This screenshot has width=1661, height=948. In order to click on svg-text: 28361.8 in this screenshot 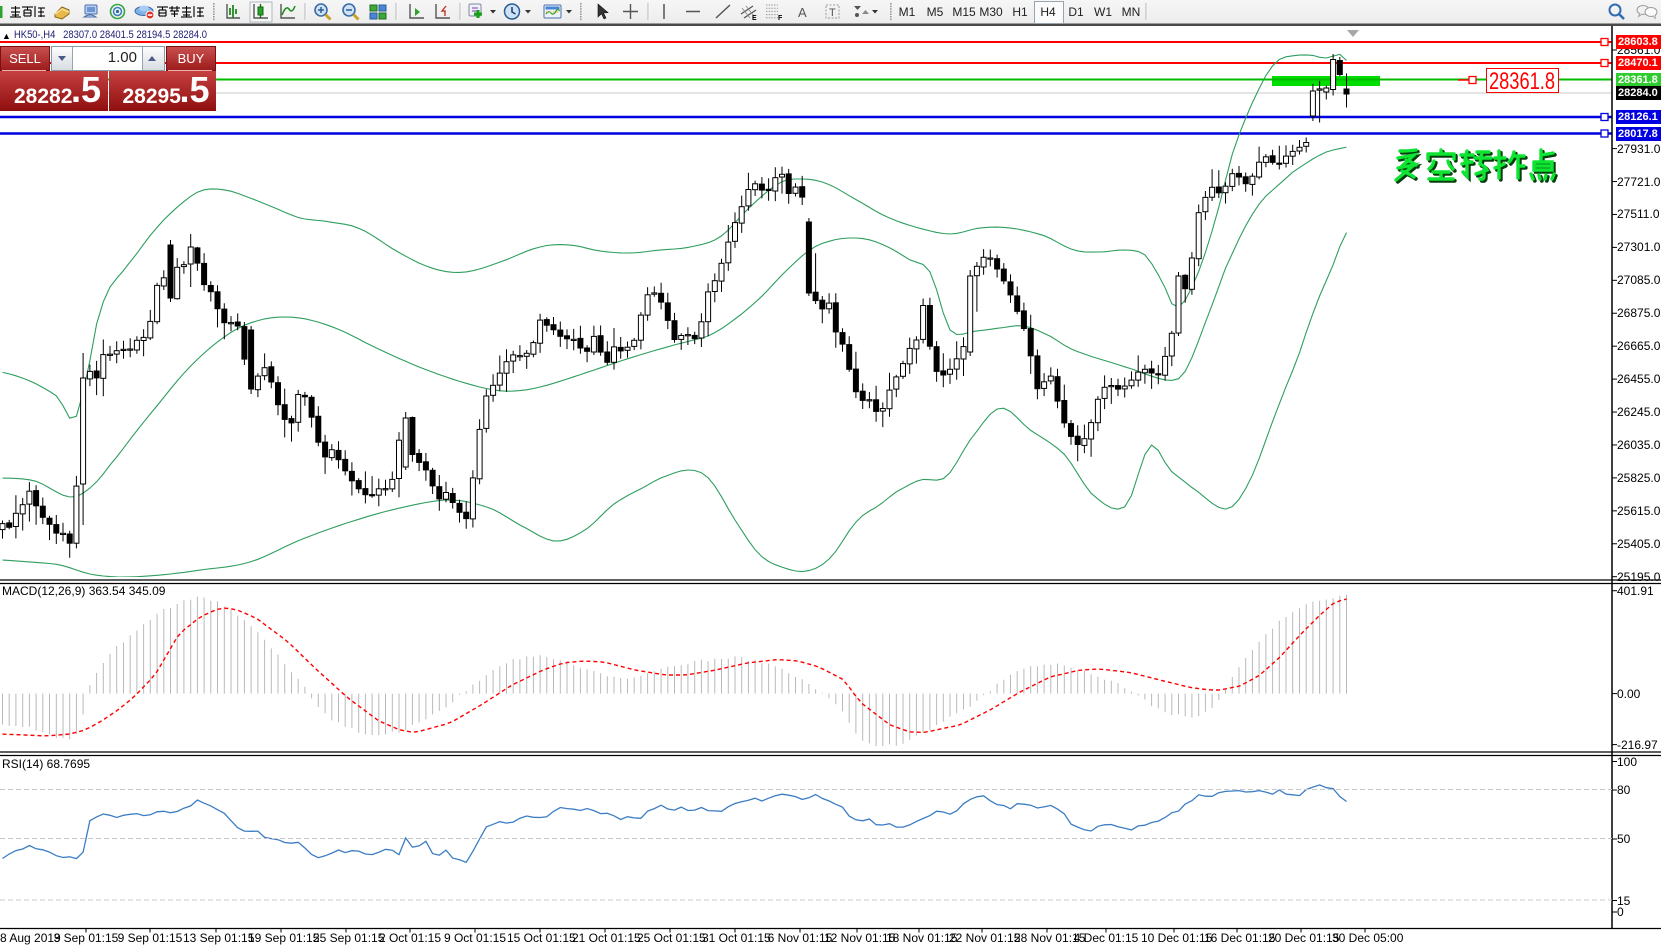, I will do `click(1522, 81)`.